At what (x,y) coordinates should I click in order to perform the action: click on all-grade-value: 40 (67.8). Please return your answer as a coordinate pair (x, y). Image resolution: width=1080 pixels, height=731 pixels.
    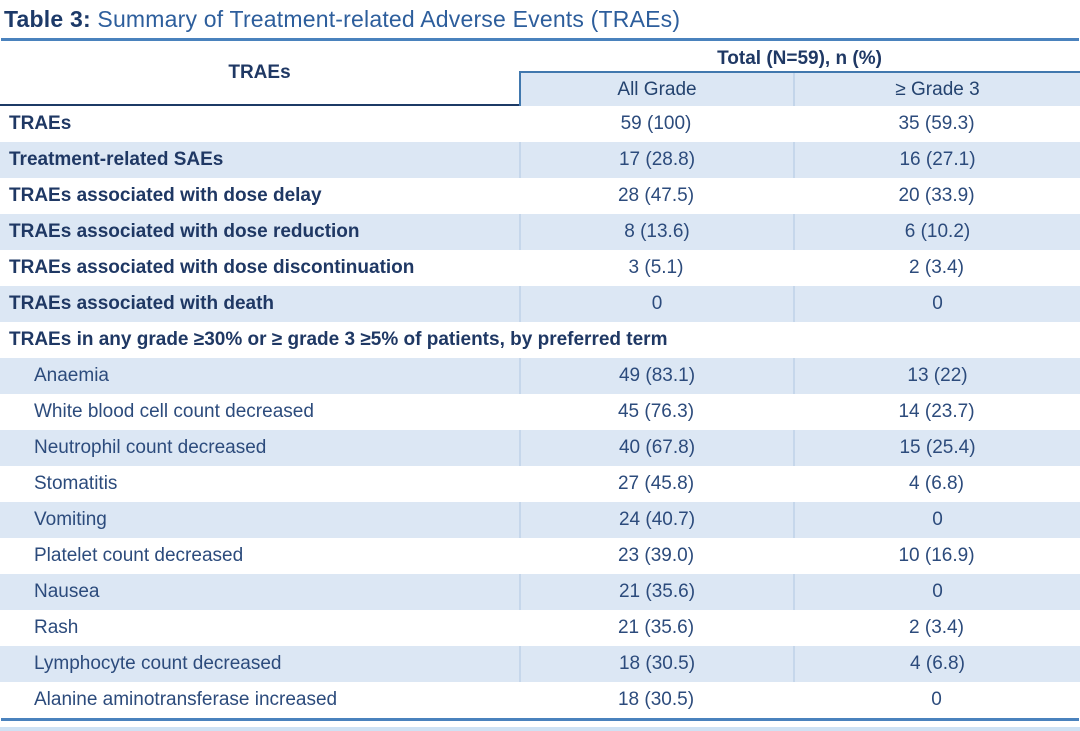
    Looking at the image, I should click on (656, 448).